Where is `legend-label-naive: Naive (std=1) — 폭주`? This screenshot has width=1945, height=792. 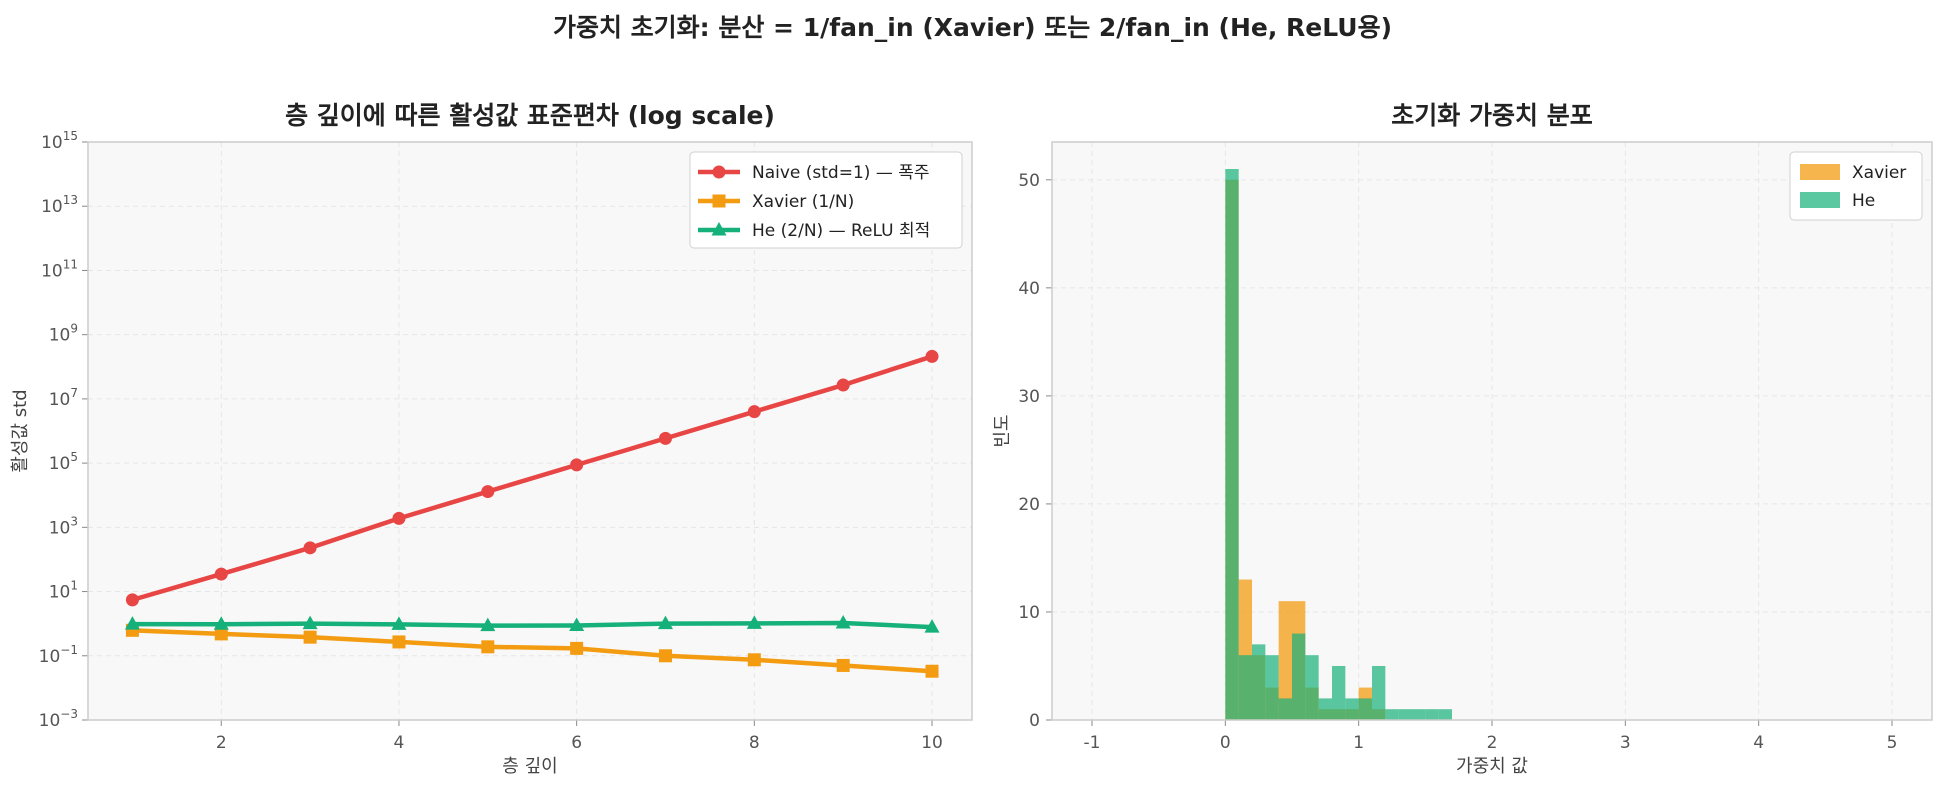
legend-label-naive: Naive (std=1) — 폭주 is located at coordinates (841, 173).